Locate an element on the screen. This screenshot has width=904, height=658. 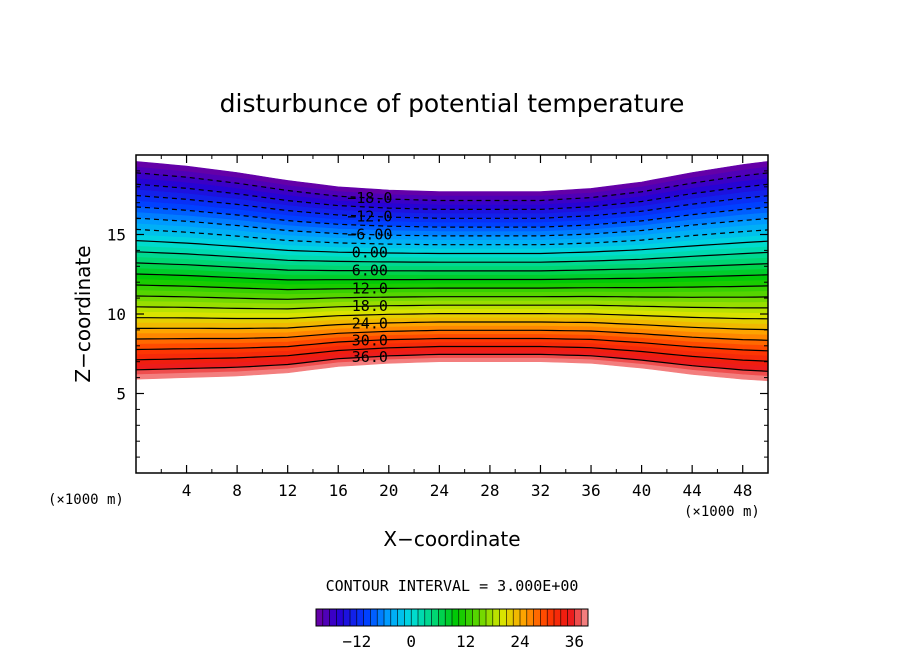
colorbar-tick-label: 12 is located at coordinates (465, 641).